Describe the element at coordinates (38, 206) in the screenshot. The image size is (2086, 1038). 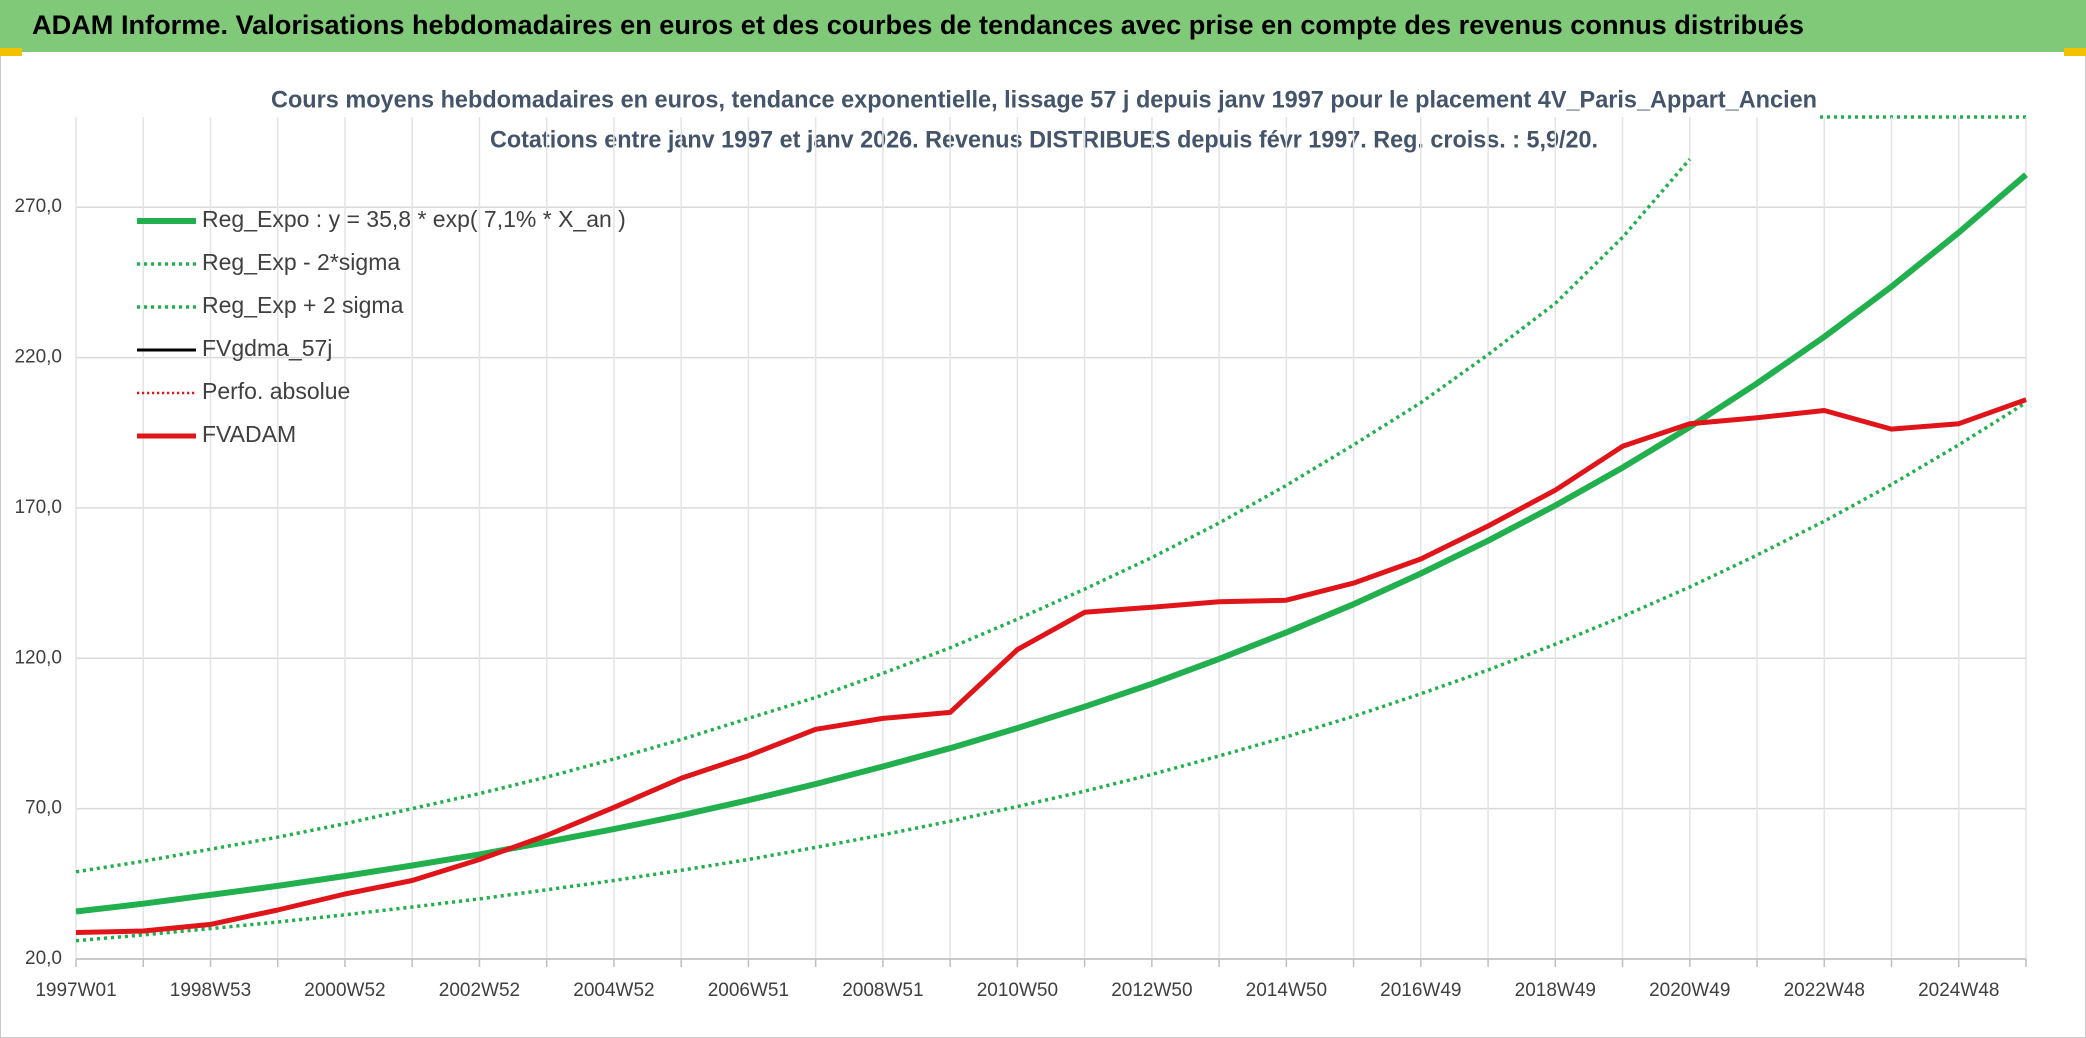
I see `y-tick-label: 270,0` at that location.